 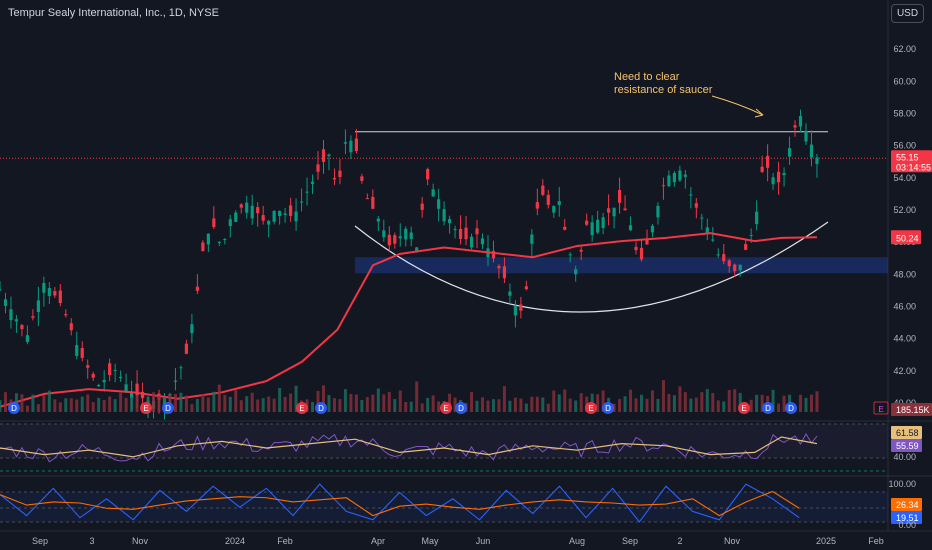 What do you see at coordinates (907, 157) in the screenshot?
I see `last-price-value: 55.15` at bounding box center [907, 157].